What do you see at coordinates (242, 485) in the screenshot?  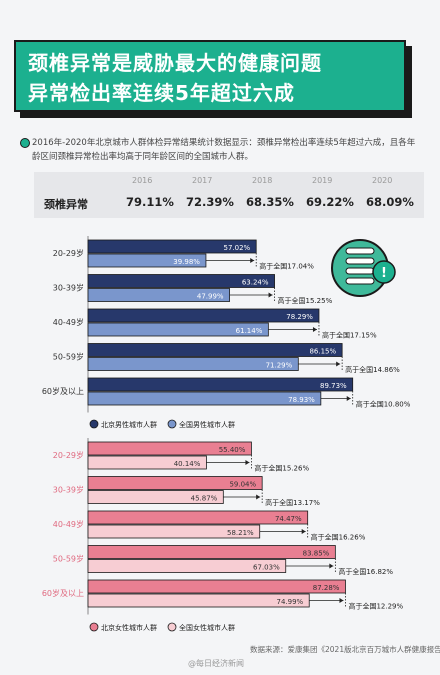 I see `data-label-beijing: 59.04%` at bounding box center [242, 485].